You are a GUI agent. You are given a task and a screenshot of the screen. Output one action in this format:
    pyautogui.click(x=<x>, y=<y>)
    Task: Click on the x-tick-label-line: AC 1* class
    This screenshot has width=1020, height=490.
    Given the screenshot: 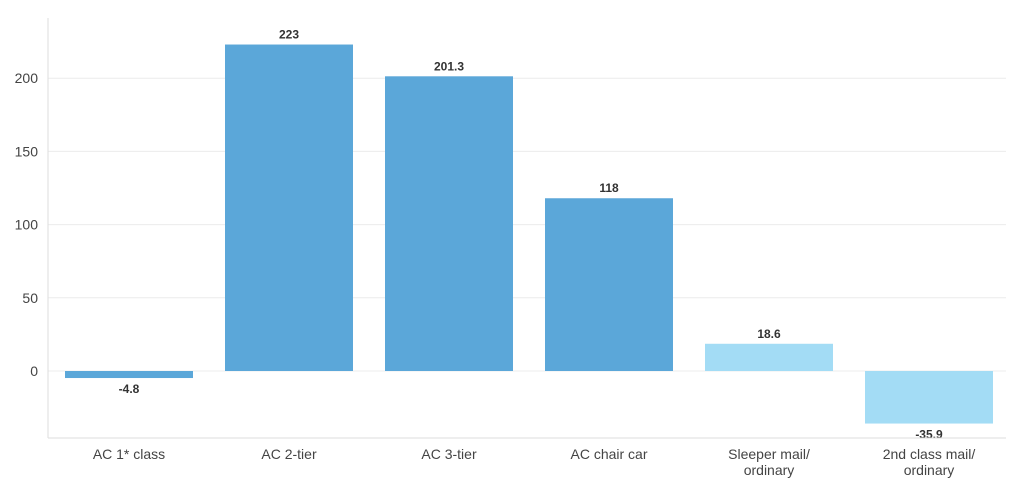 What is the action you would take?
    pyautogui.click(x=129, y=454)
    